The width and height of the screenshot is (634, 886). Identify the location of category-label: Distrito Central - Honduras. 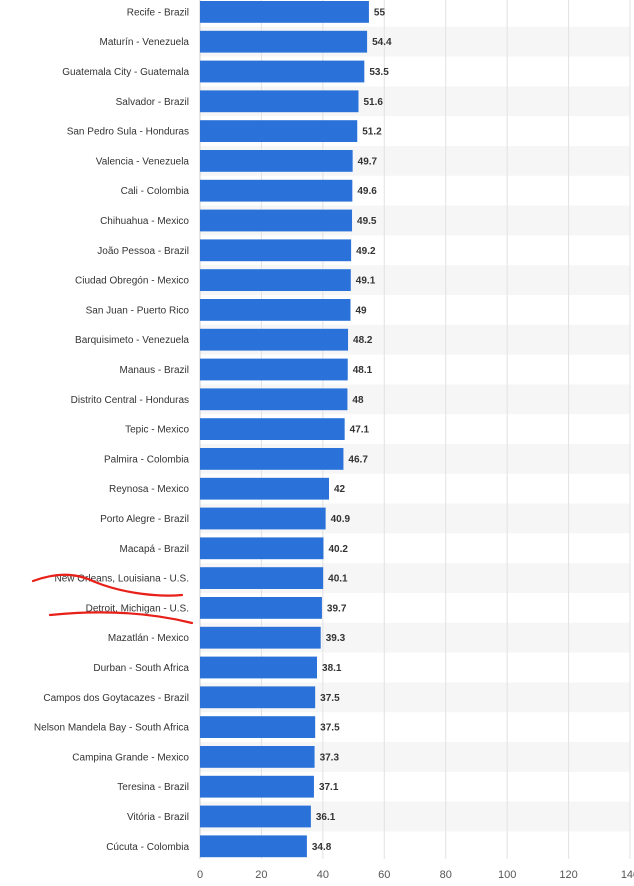
(130, 400).